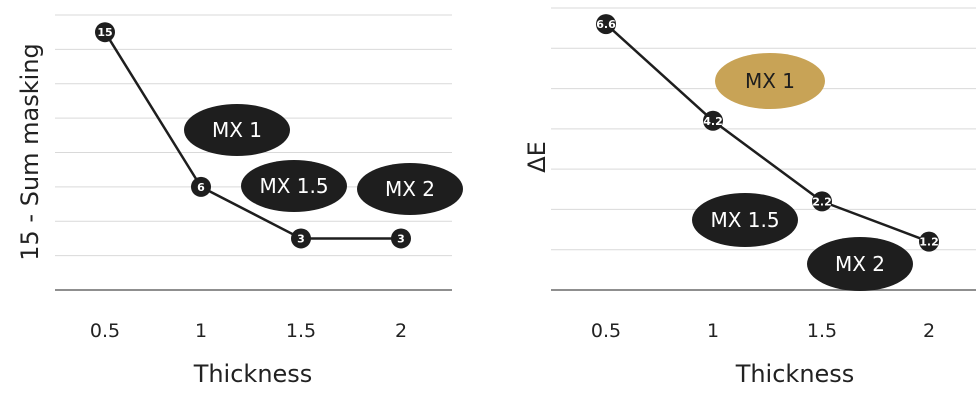 The height and width of the screenshot is (396, 976). I want to click on data-label: 4.2, so click(713, 121).